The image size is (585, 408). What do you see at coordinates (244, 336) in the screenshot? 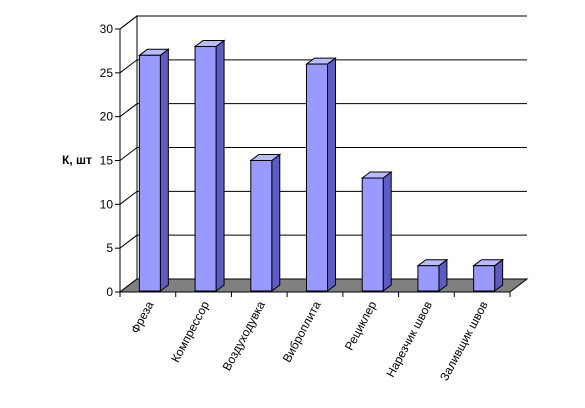
I see `x-category-label: Воздуходувка` at bounding box center [244, 336].